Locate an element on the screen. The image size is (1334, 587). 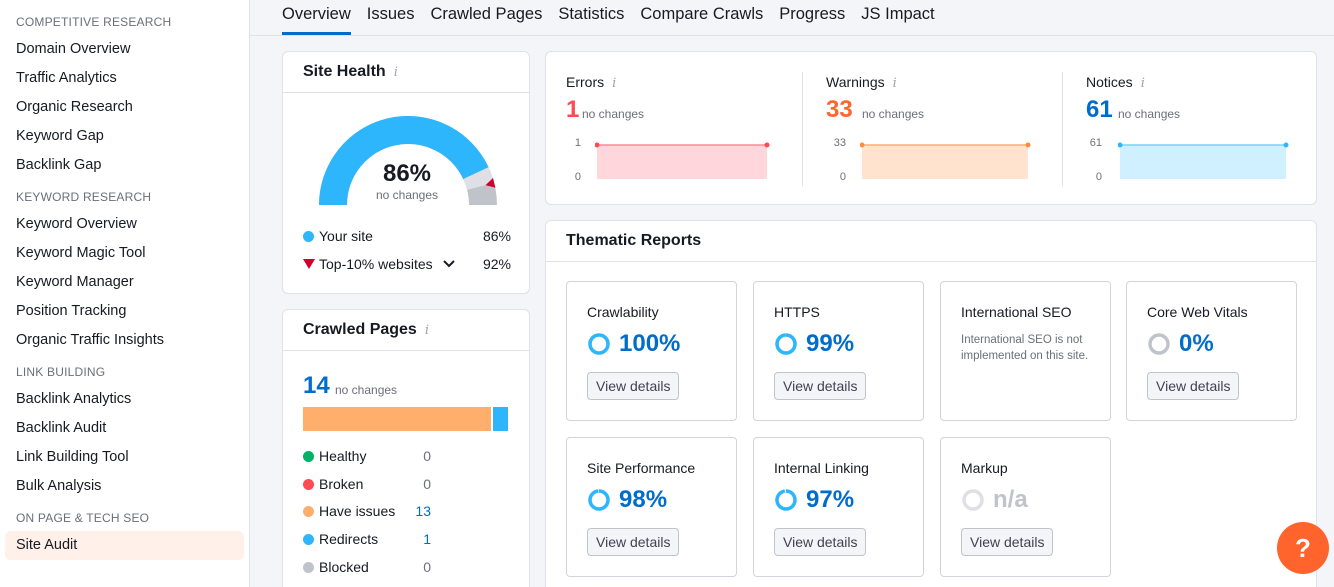
crawled-row-label-wrap: Blocked is located at coordinates (336, 567).